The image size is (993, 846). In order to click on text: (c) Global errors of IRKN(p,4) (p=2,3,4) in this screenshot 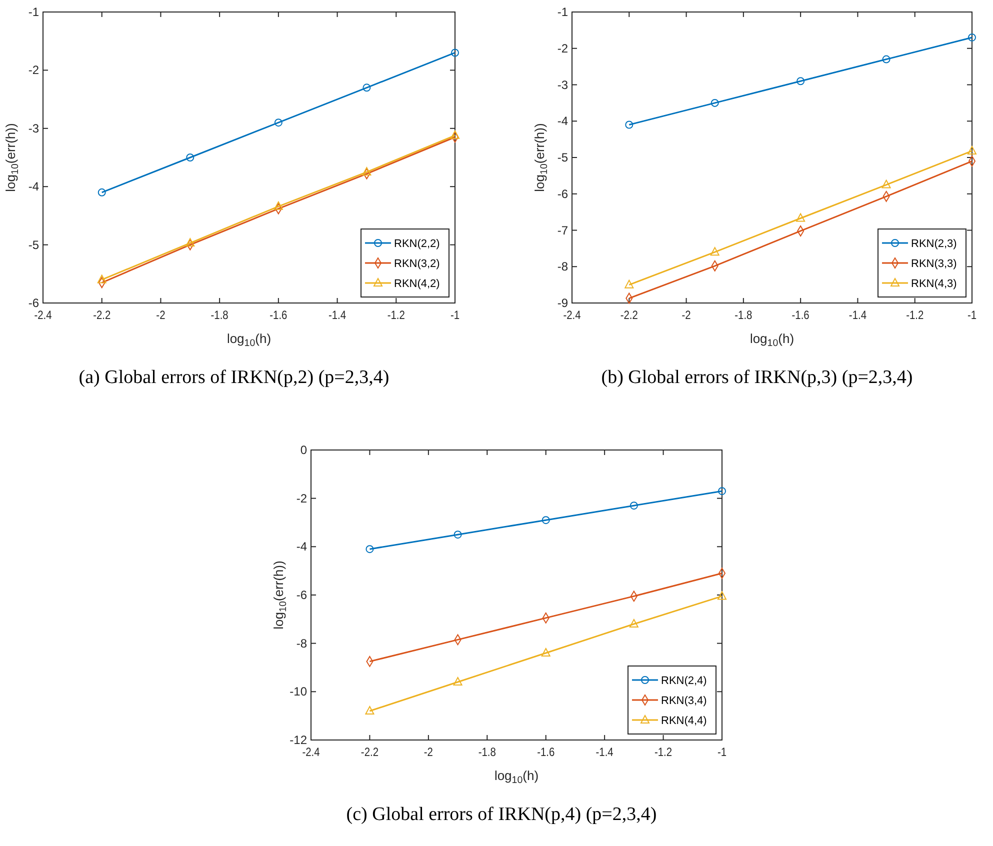, I will do `click(501, 814)`.